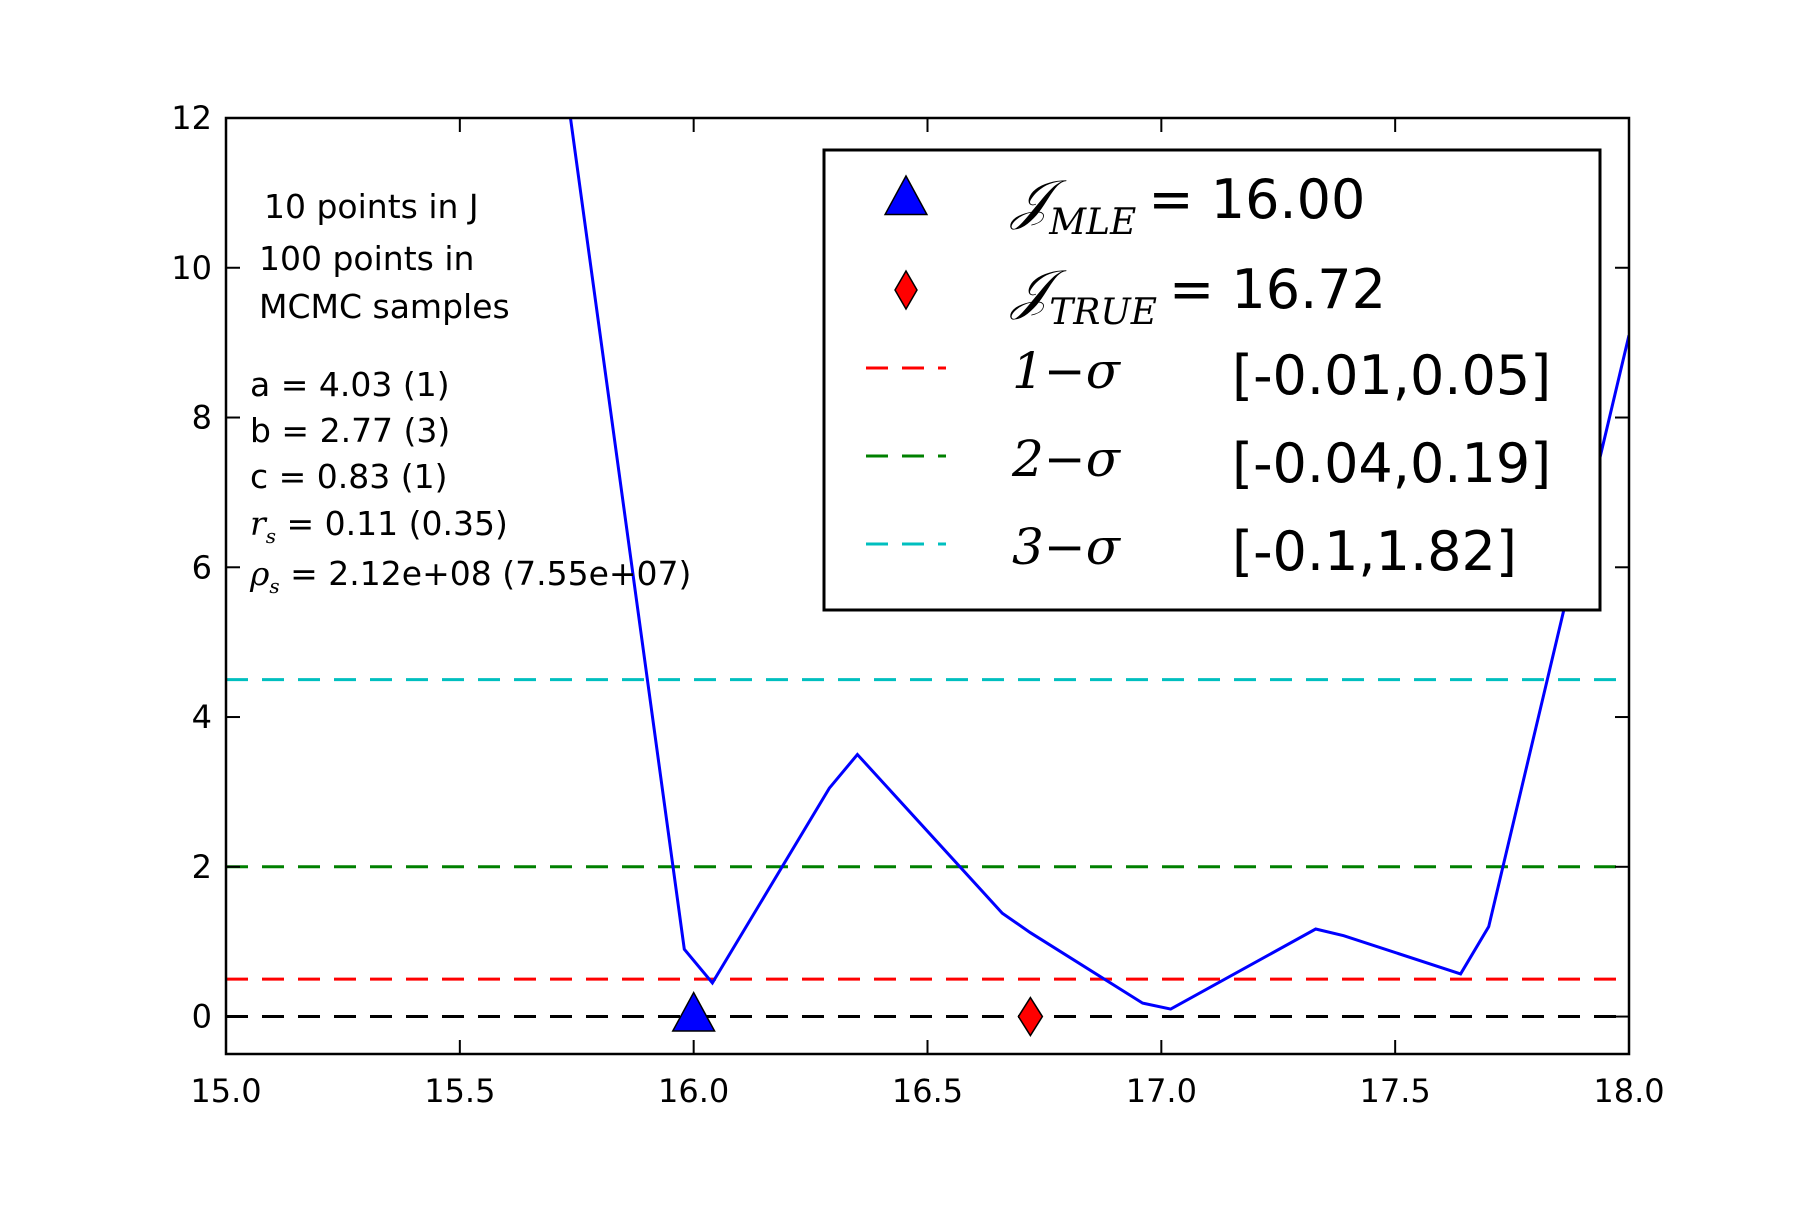 Image resolution: width=1800 pixels, height=1205 pixels. What do you see at coordinates (1103, 312) in the screenshot?
I see `legend-subscript: TRUE` at bounding box center [1103, 312].